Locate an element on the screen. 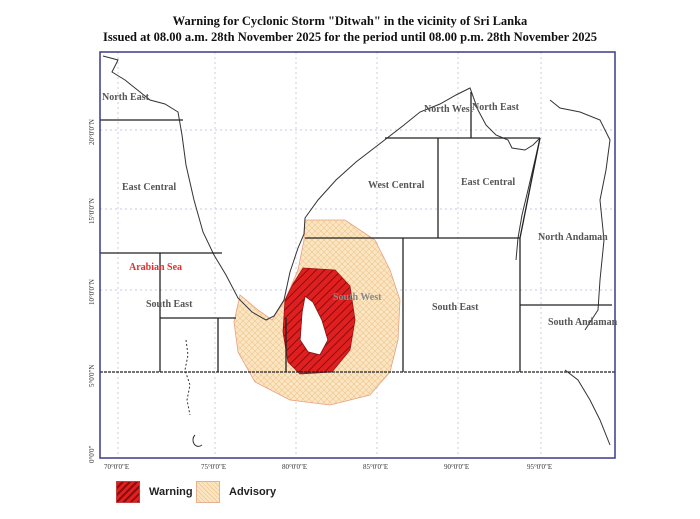 This screenshot has height=519, width=700. label-bay-east-central: East Central is located at coordinates (488, 182).